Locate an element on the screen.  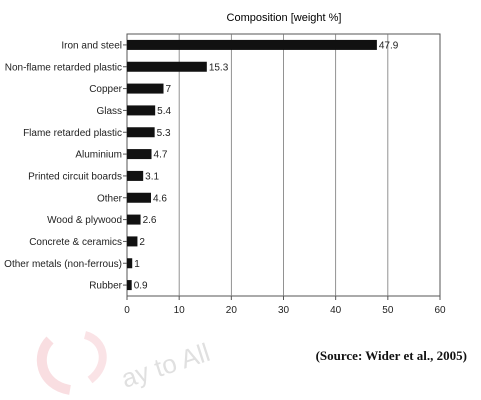
bar-value-label: 4.7 is located at coordinates (161, 155).